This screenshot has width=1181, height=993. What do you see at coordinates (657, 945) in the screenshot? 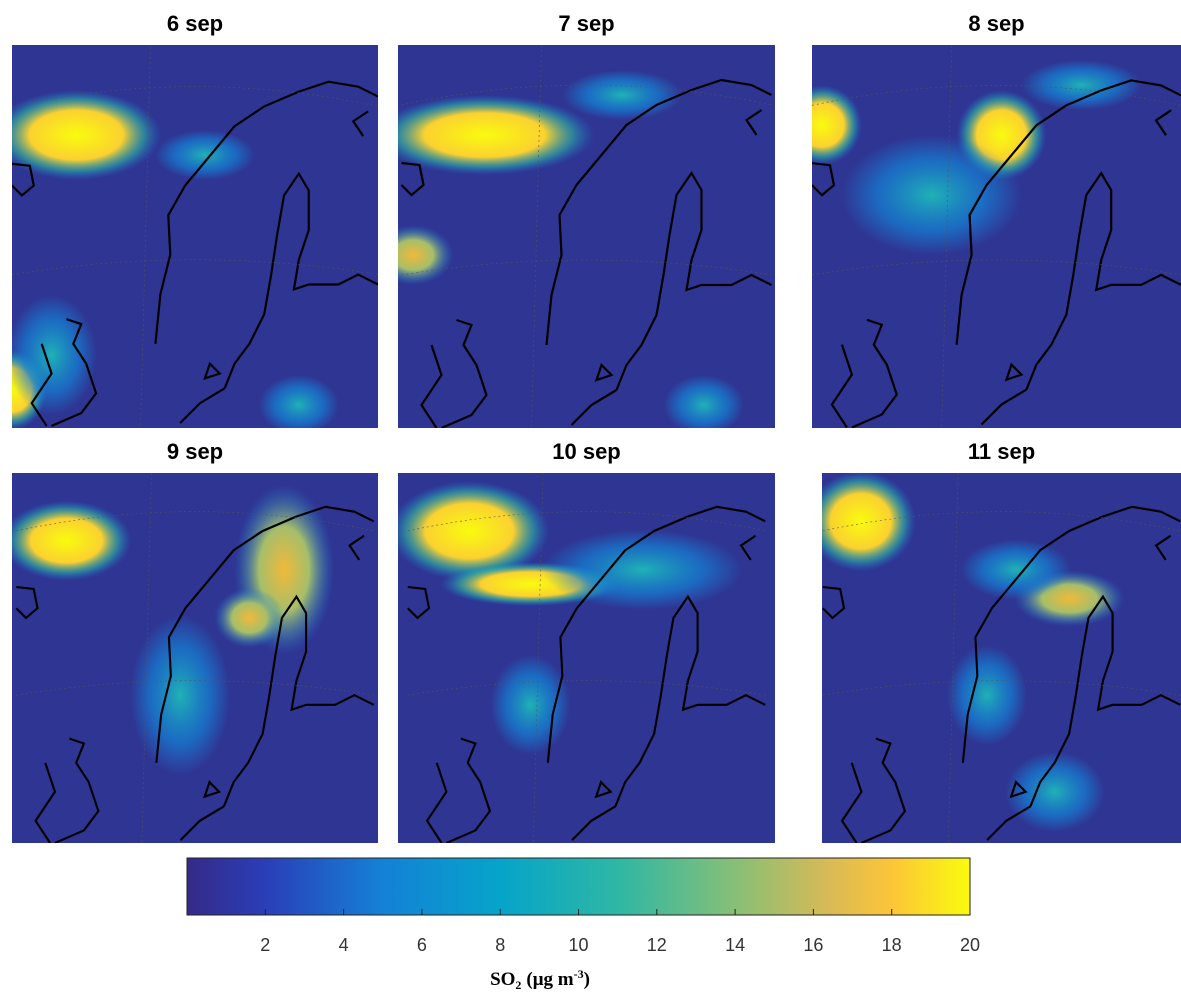
I see `colorbar-tick-label: 12` at bounding box center [657, 945].